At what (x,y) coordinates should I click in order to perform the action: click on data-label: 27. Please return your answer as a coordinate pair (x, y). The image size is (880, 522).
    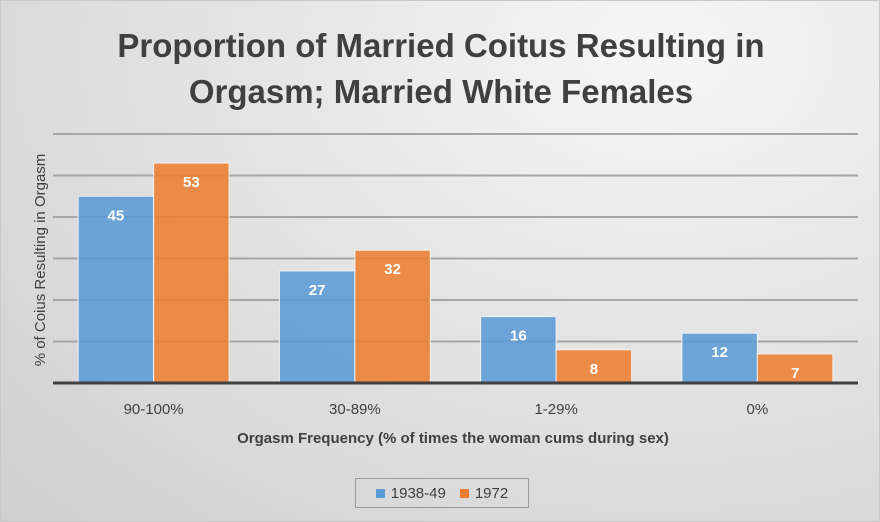
    Looking at the image, I should click on (317, 290).